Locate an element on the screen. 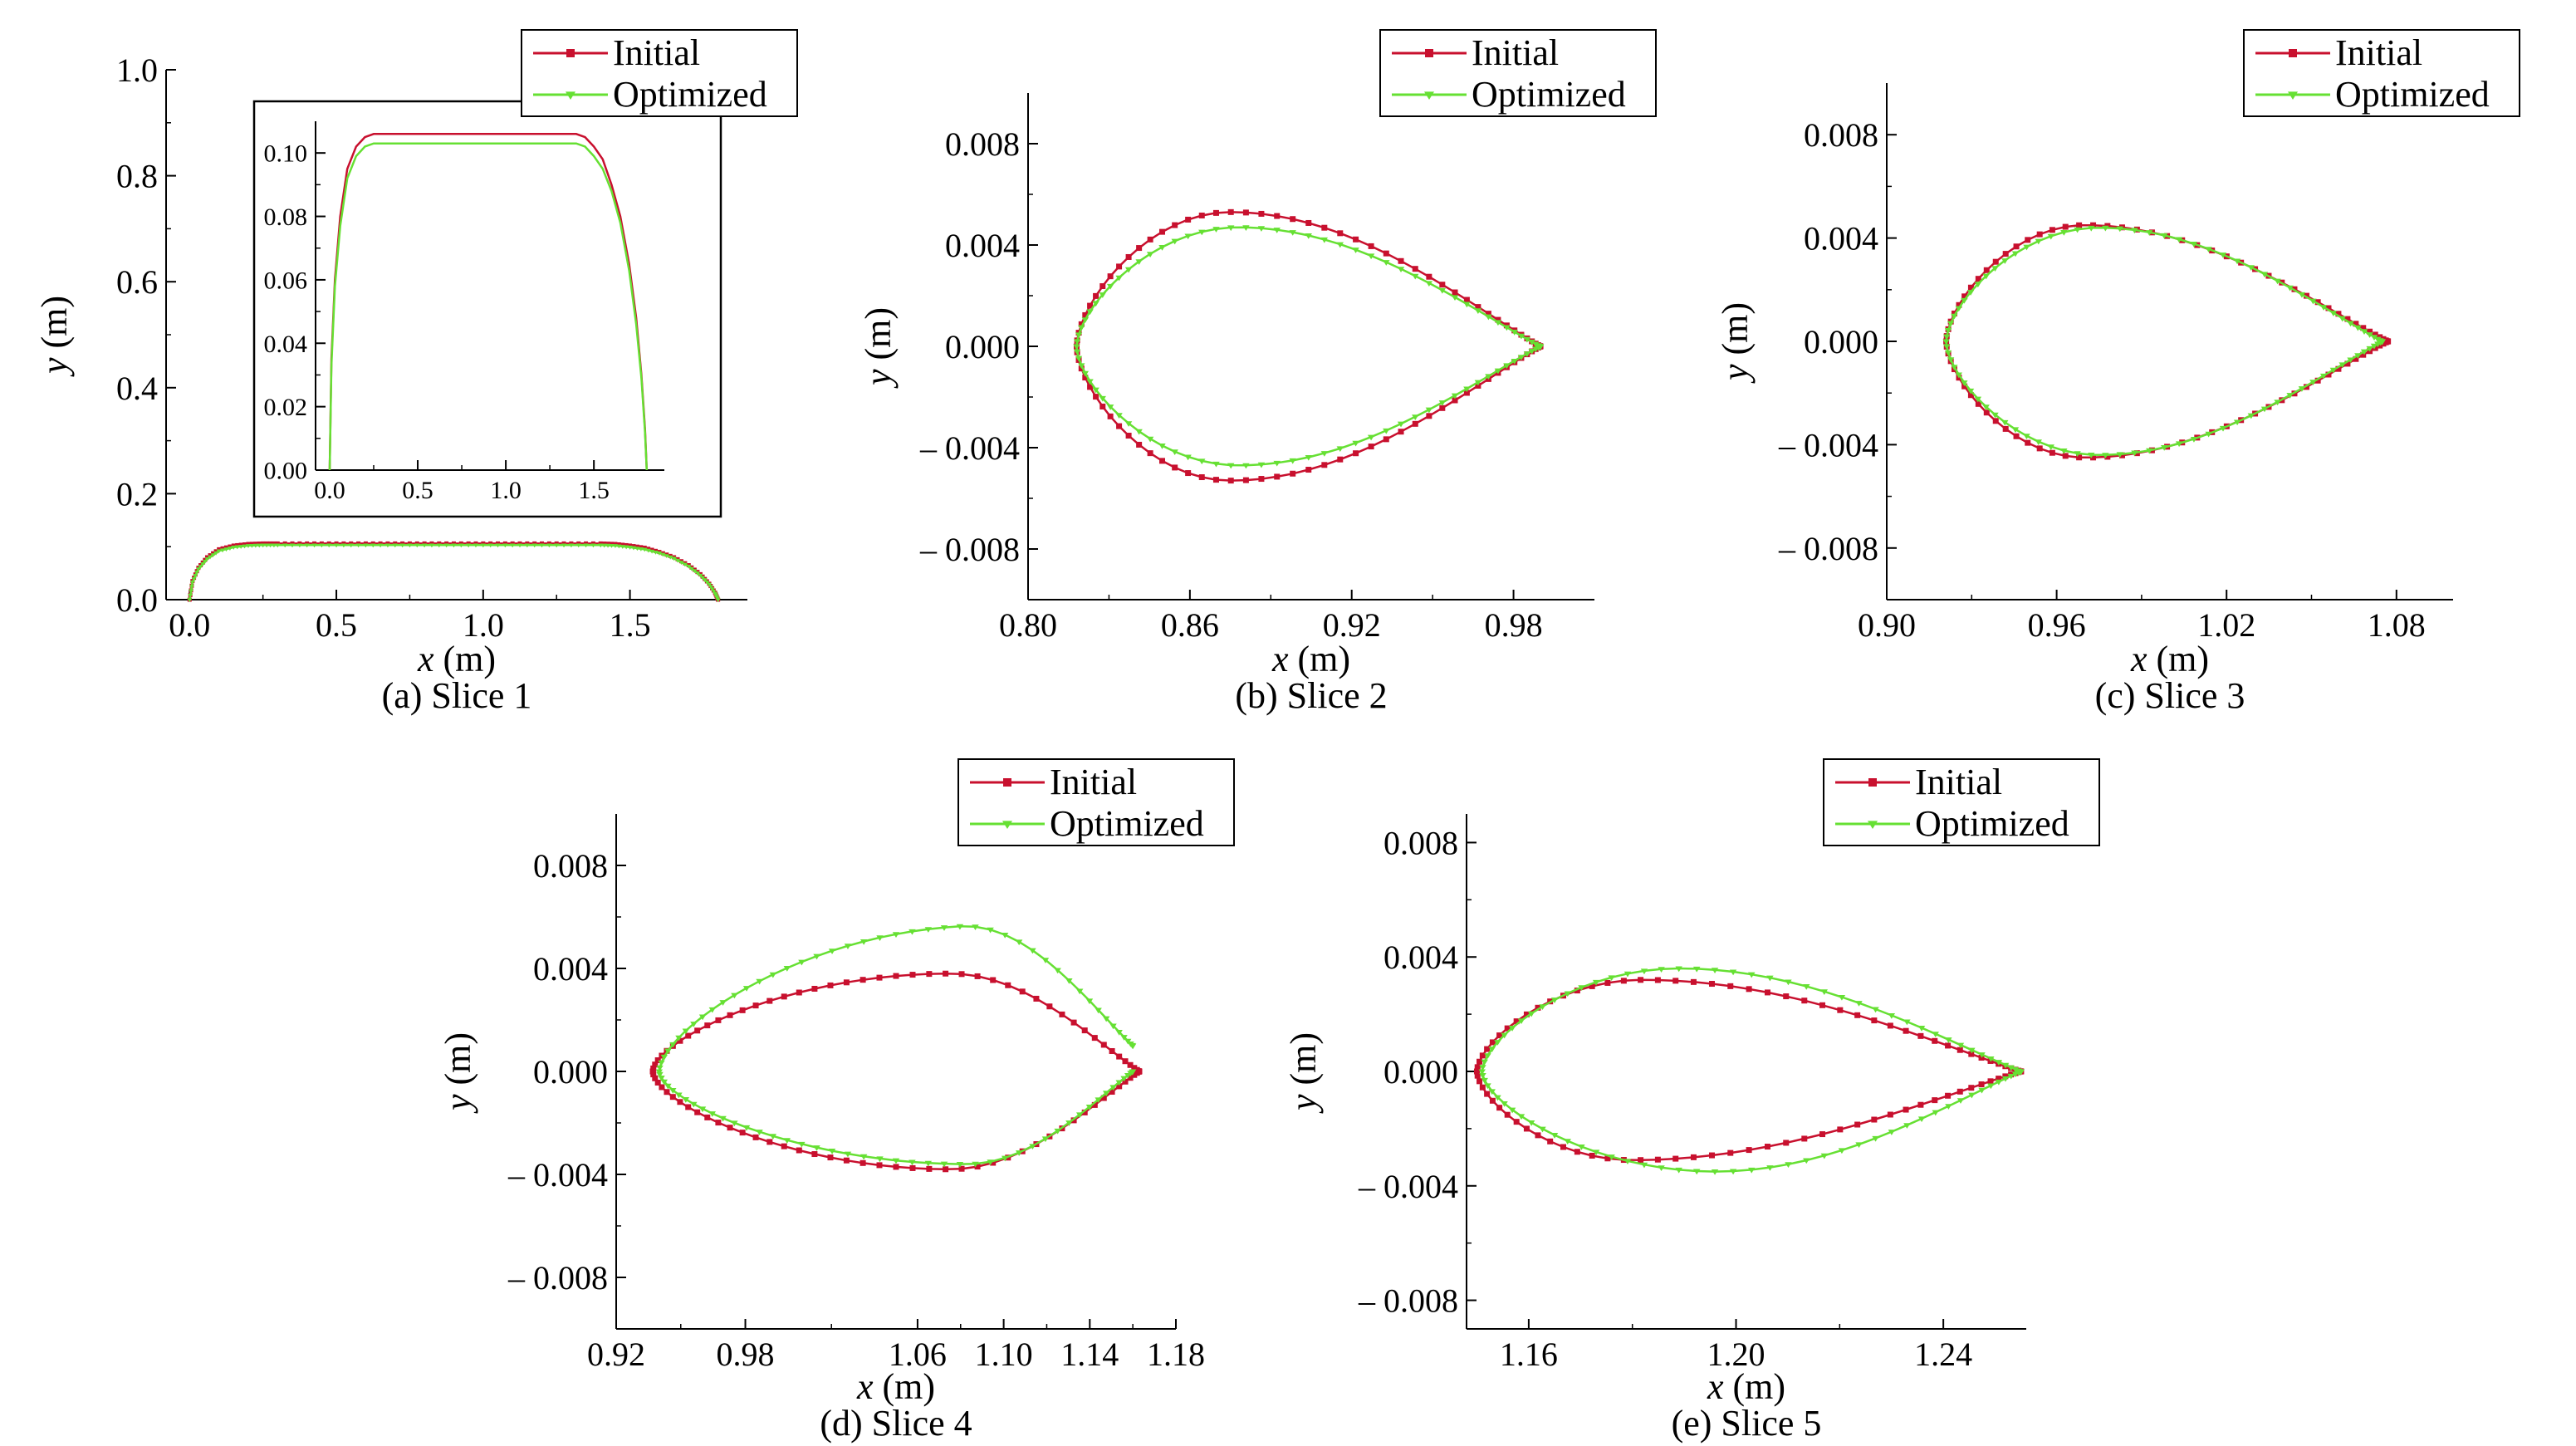 Image resolution: width=2576 pixels, height=1446 pixels. legend-box is located at coordinates (1518, 73).